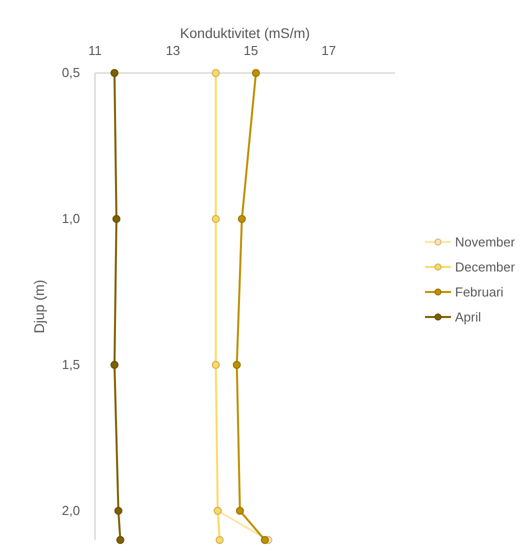  What do you see at coordinates (251, 50) in the screenshot?
I see `x-tick-label: 15` at bounding box center [251, 50].